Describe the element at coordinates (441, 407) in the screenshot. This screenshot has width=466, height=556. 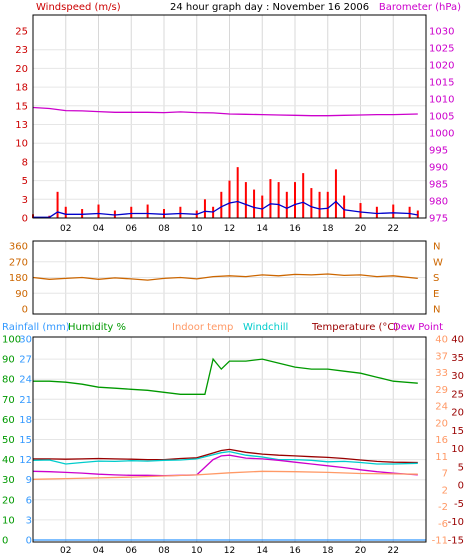
I see `temp-inner-tick-24: 24` at that location.